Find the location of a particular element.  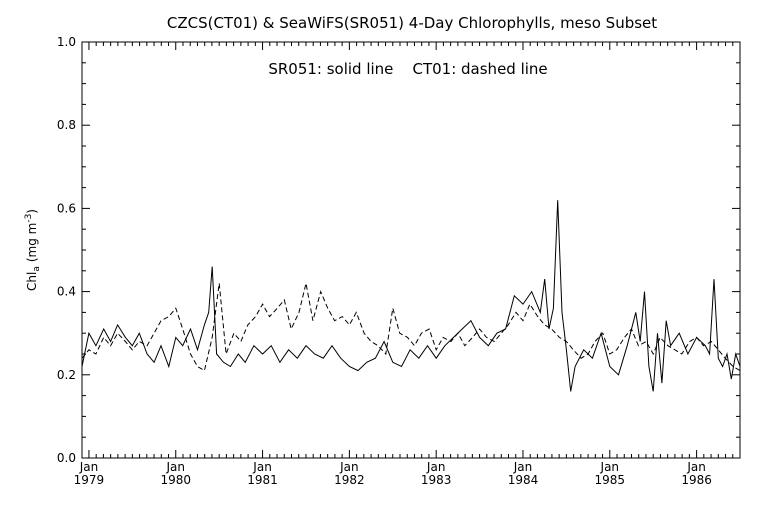

y-axis-label-close: ) is located at coordinates (32, 211).